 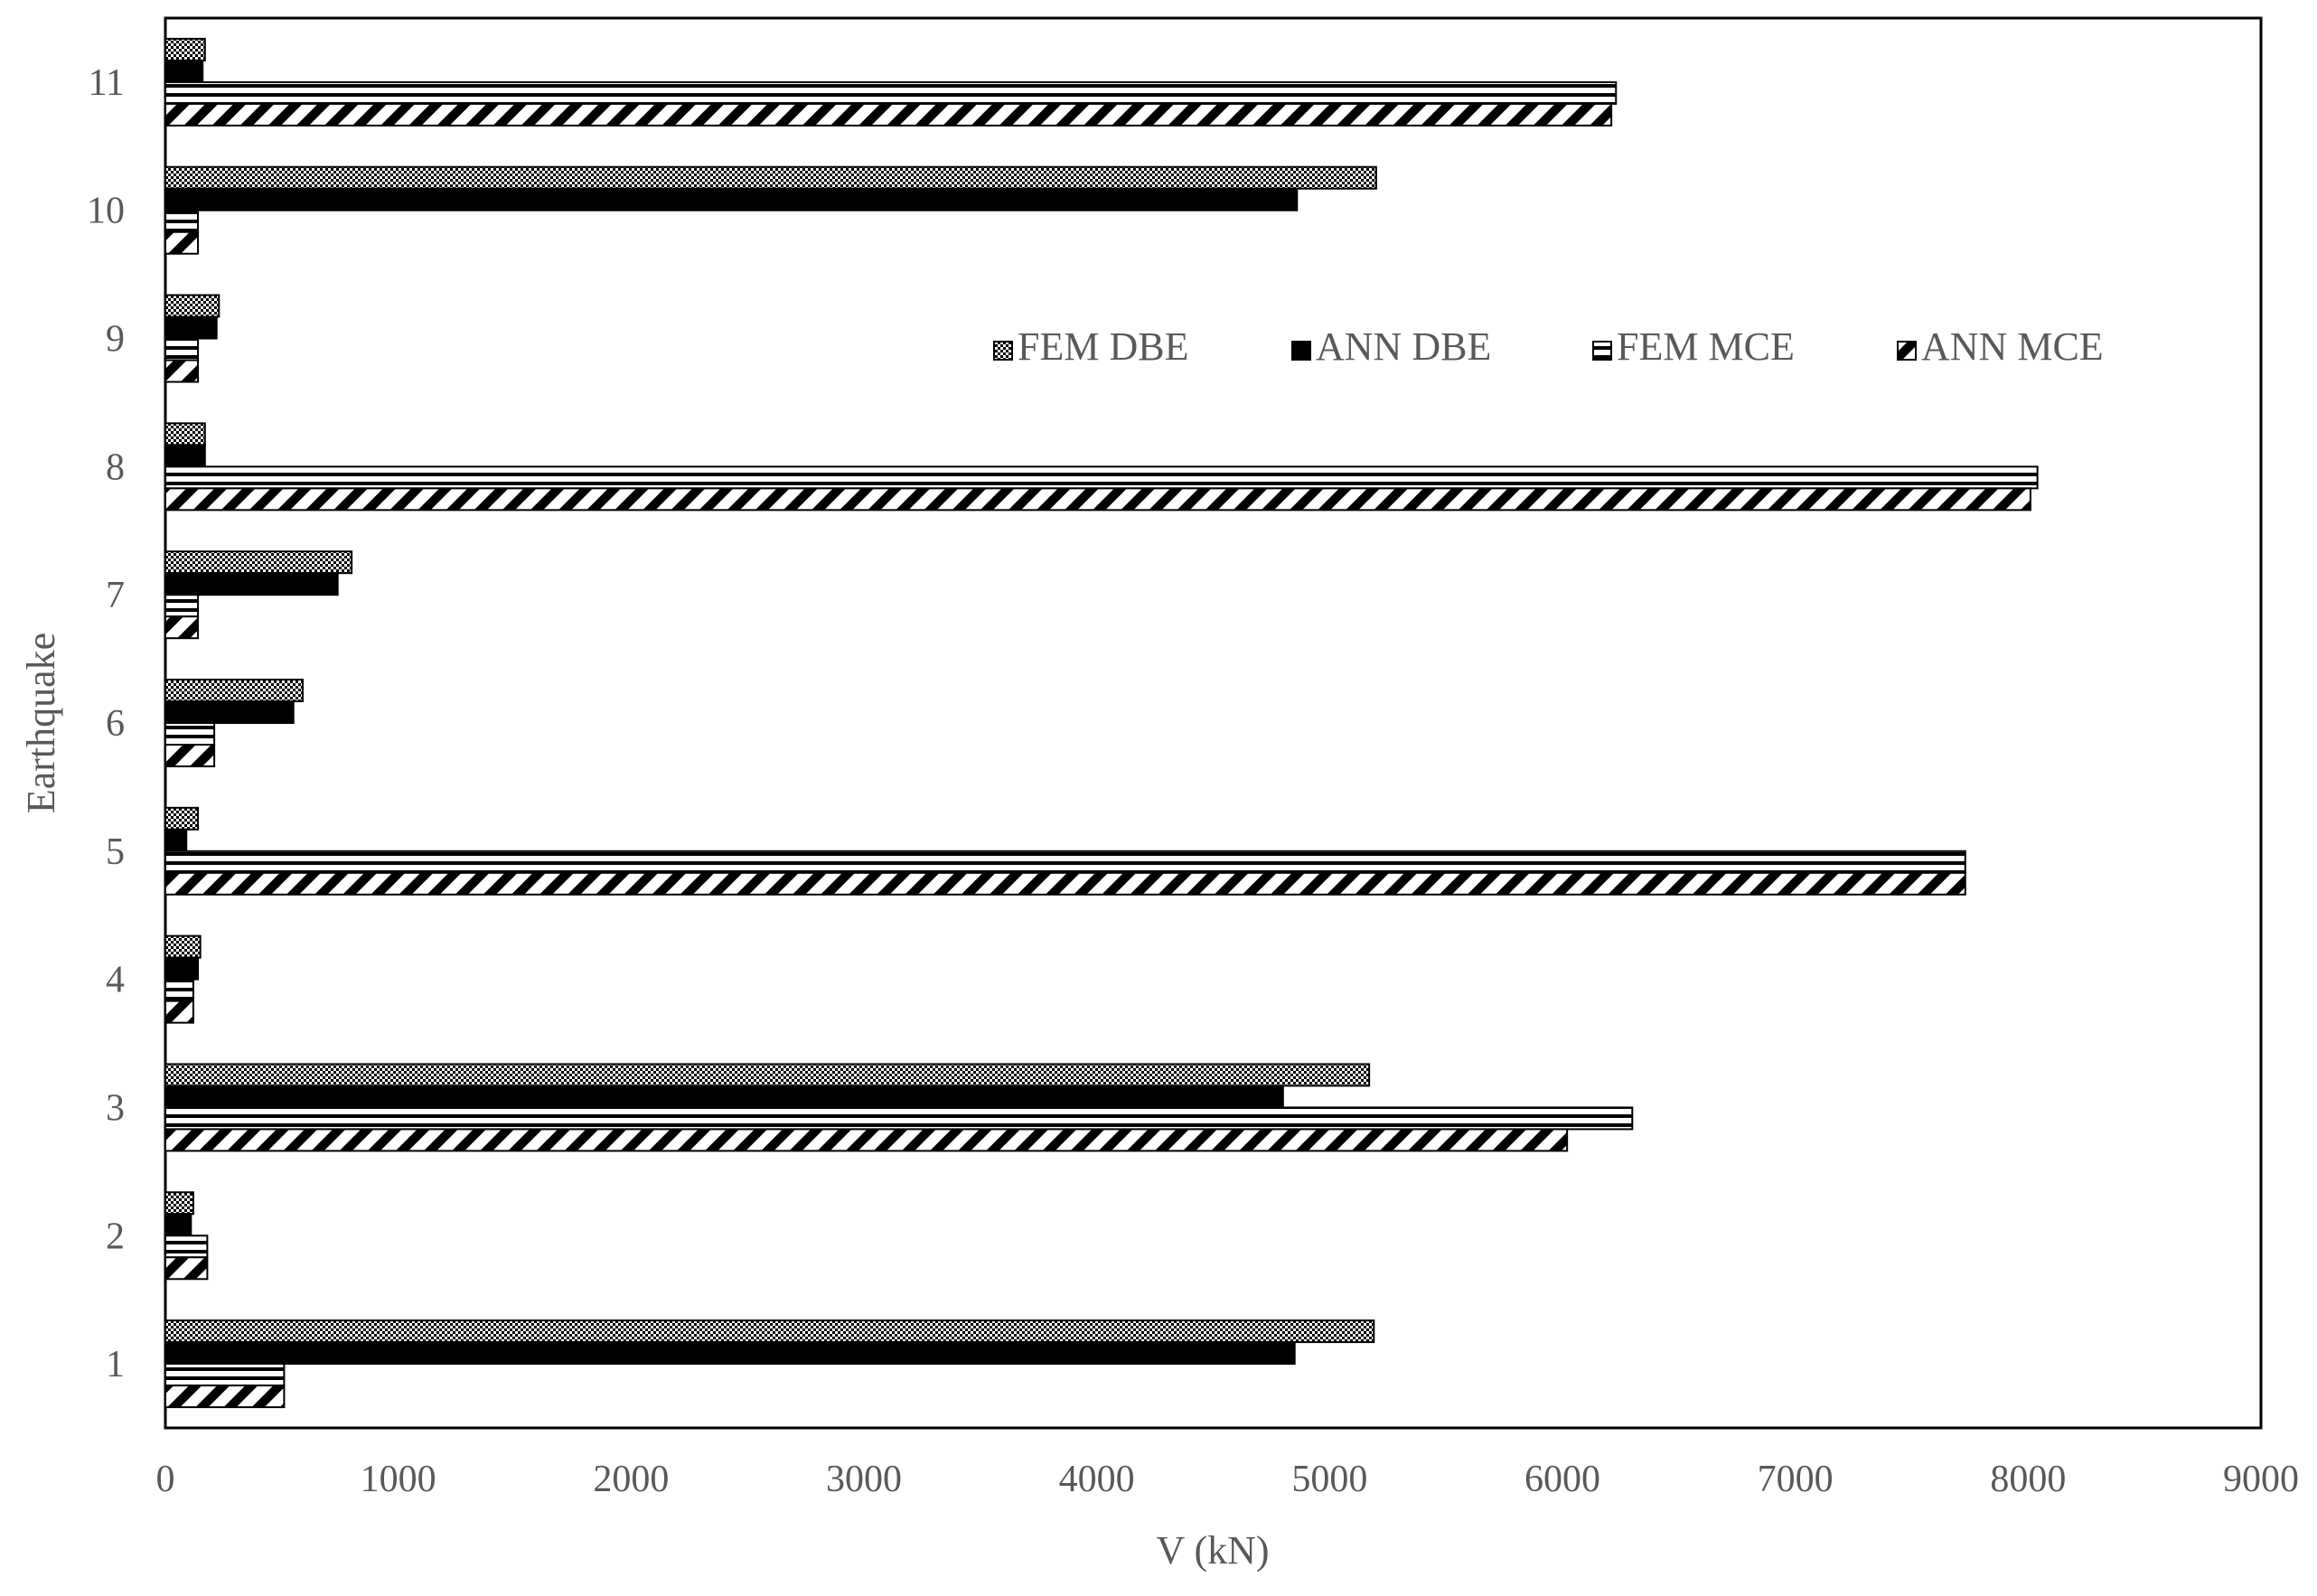 I want to click on bar-eq10-ann-mce, so click(x=182, y=242).